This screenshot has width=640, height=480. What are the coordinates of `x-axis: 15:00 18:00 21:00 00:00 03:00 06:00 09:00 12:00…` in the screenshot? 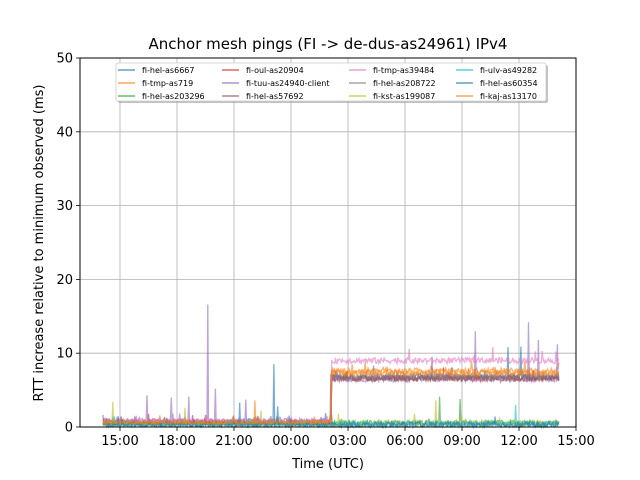 It's located at (348, 438).